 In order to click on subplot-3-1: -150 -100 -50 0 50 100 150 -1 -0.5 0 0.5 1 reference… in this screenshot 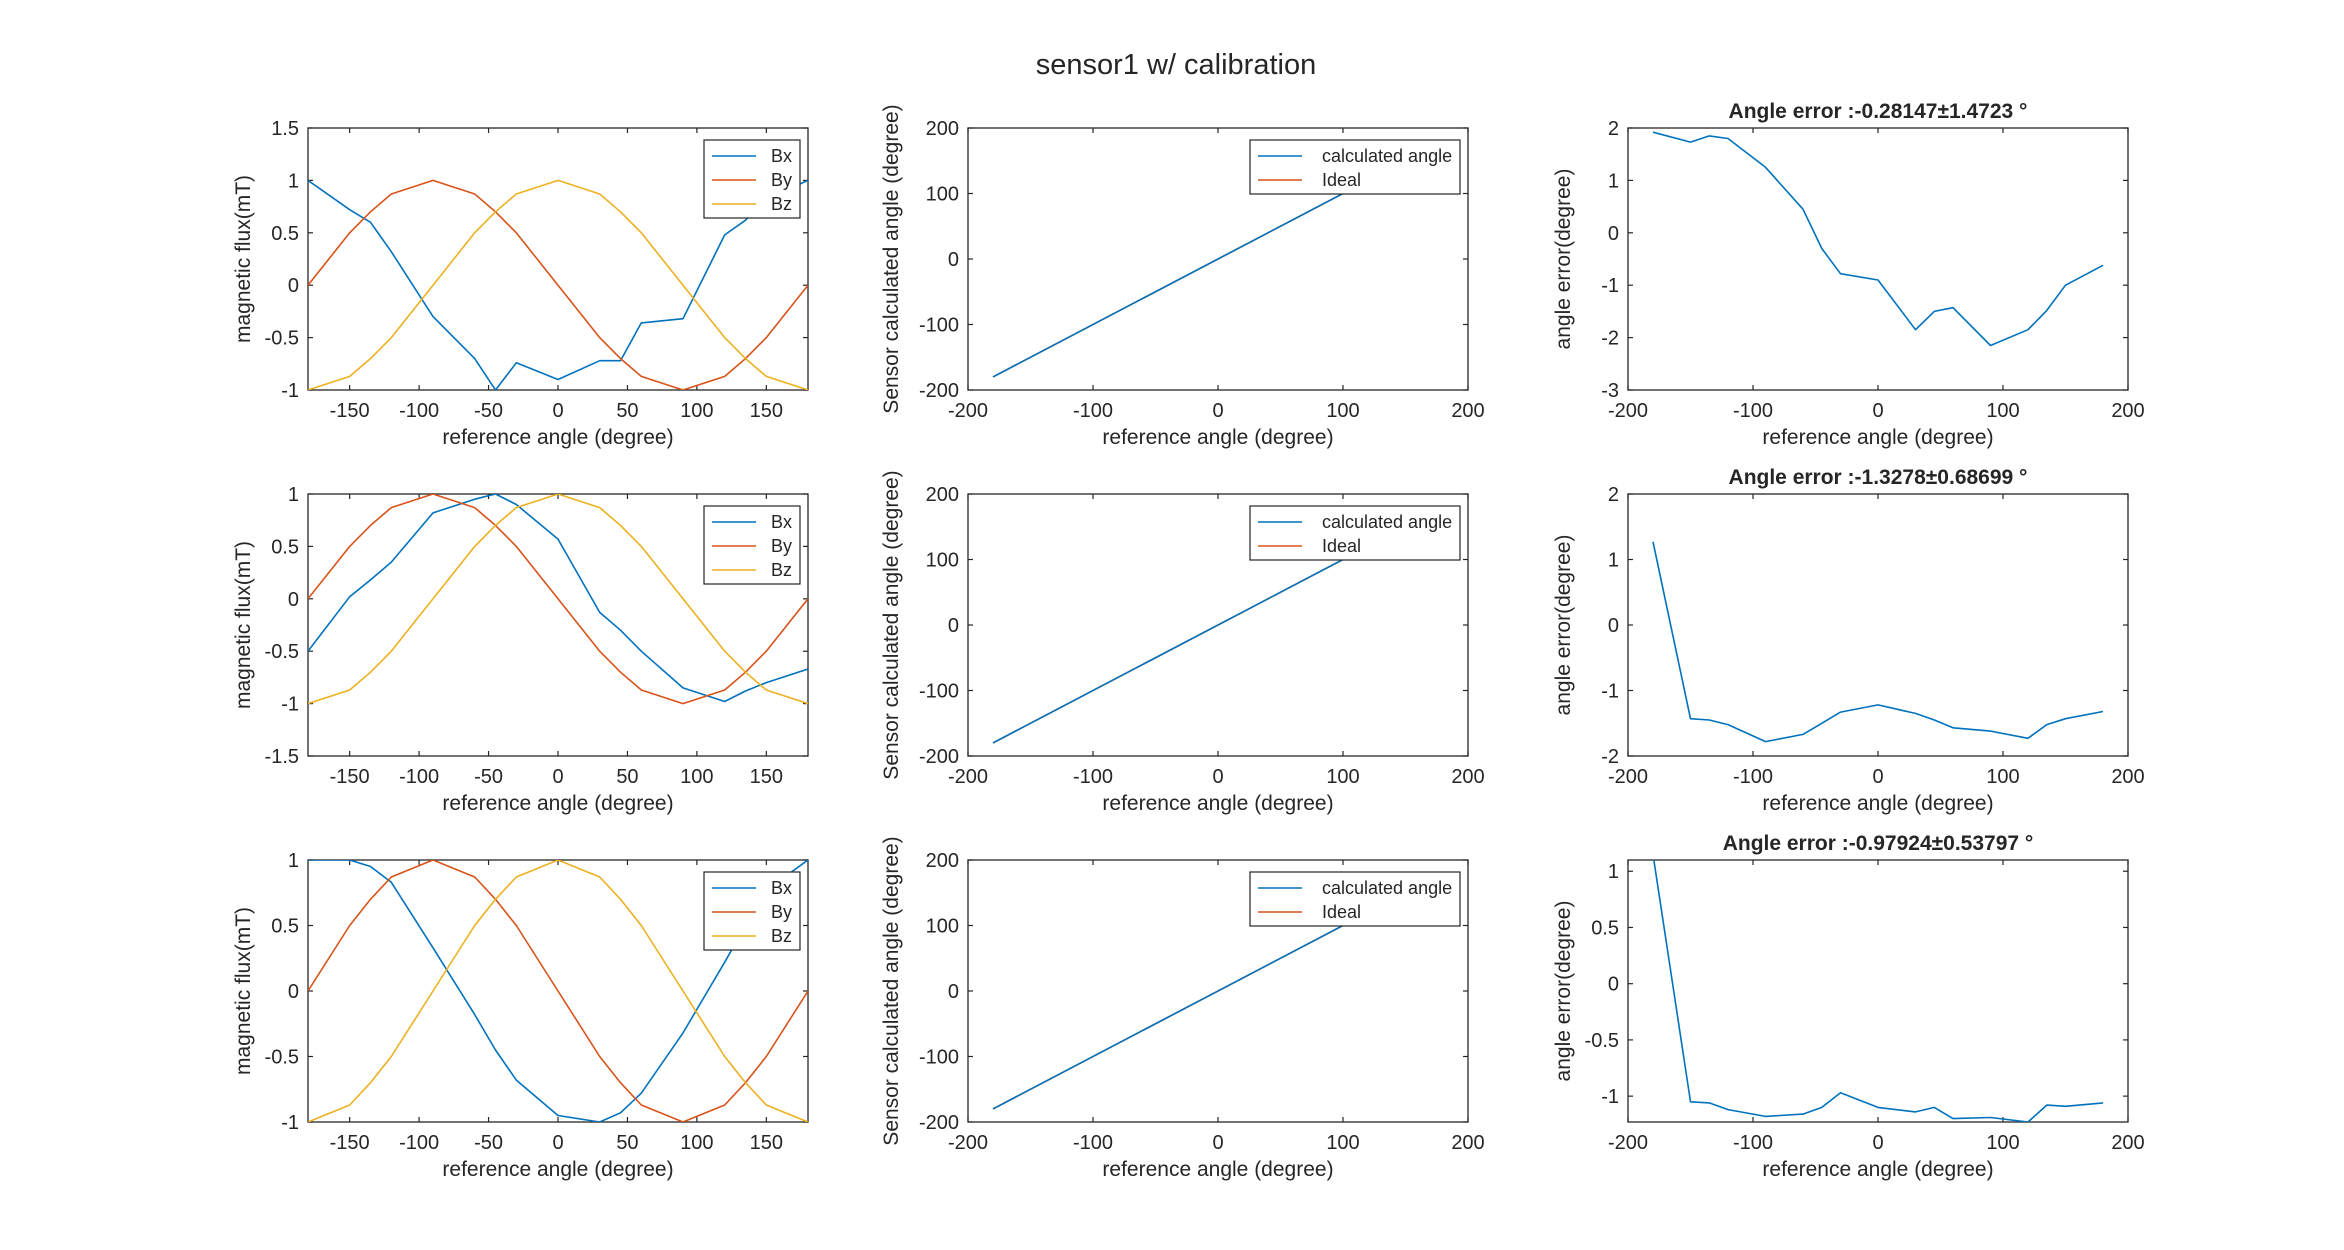, I will do `click(520, 1015)`.